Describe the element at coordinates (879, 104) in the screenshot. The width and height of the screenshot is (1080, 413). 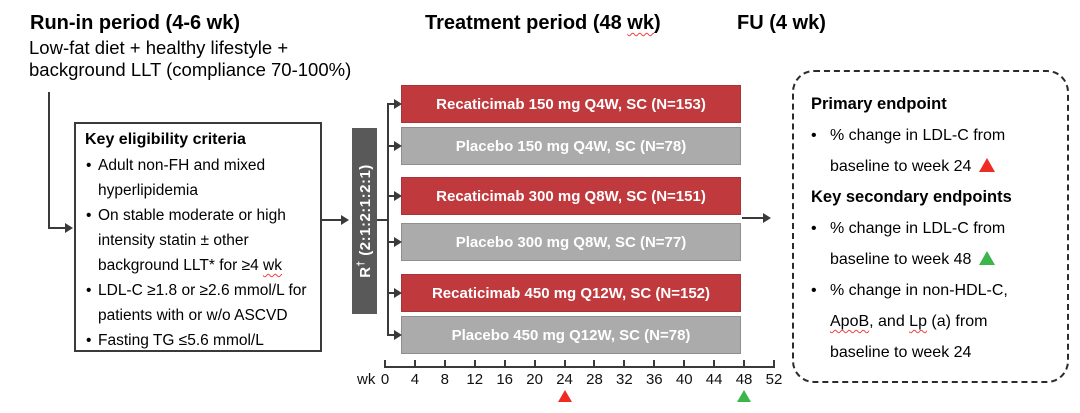
I see `primary-endpoint-title: Primary endpoint` at that location.